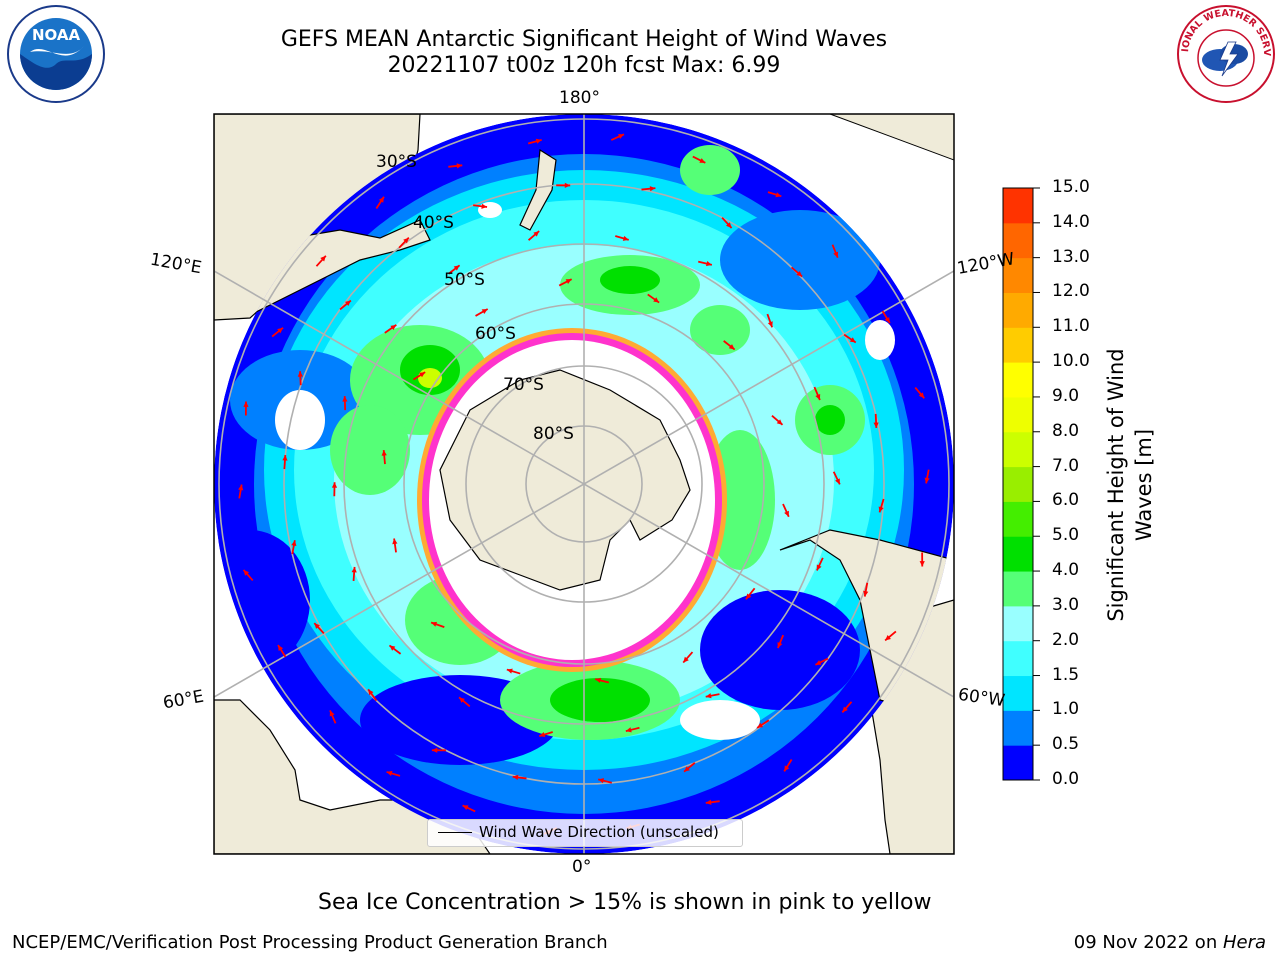 The image size is (1280, 960). I want to click on colorbar-tick-label: 1.0, so click(1066, 709).